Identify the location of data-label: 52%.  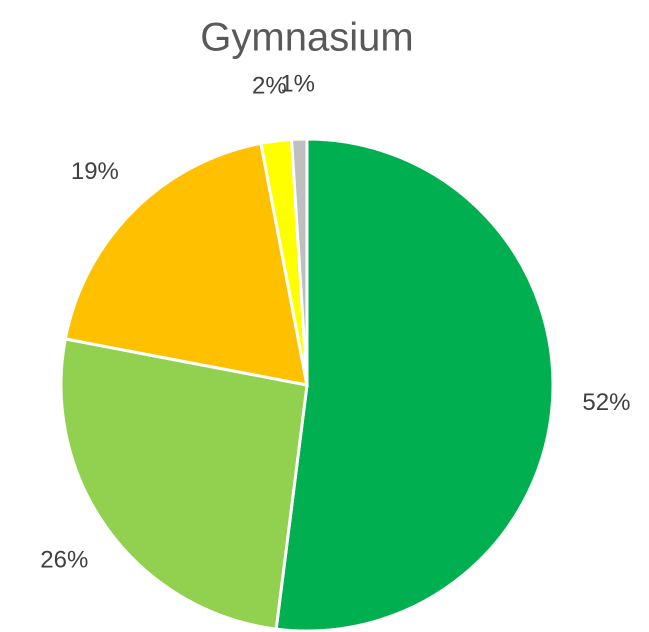
(606, 402).